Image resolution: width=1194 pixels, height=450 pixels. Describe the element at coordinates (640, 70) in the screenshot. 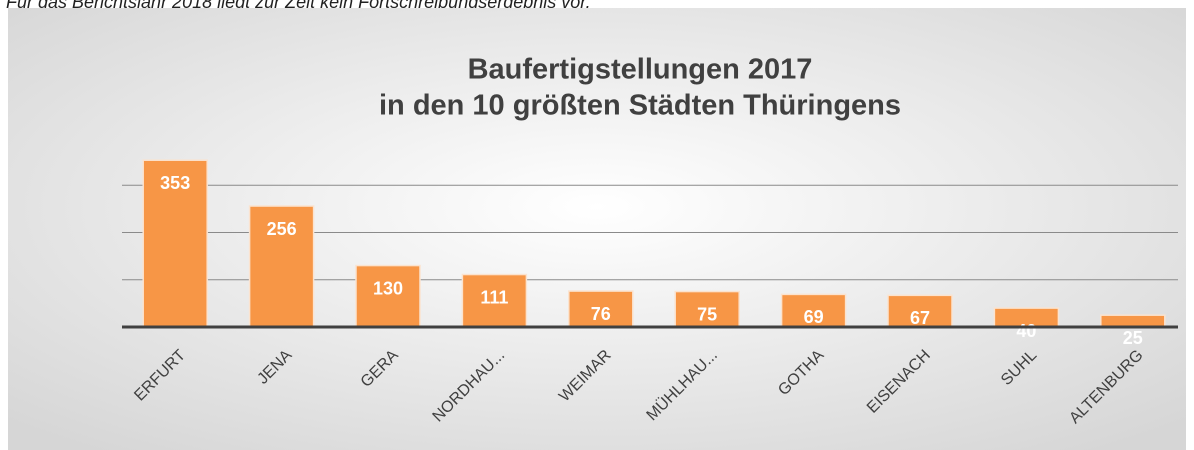

I see `chart-title: Baufertigstellungen 2017` at that location.